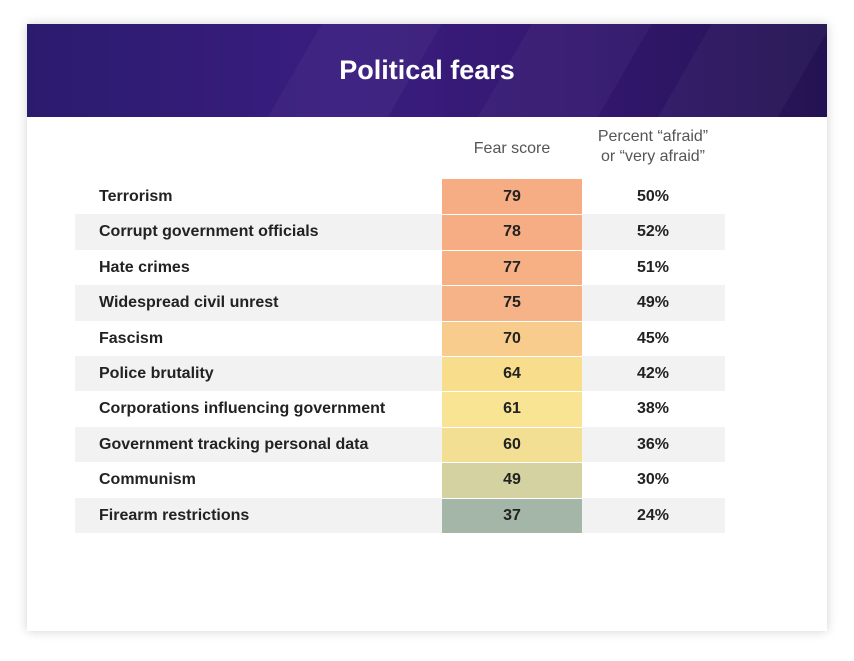 The height and width of the screenshot is (661, 854). I want to click on fear-score-cell: 64, so click(512, 373).